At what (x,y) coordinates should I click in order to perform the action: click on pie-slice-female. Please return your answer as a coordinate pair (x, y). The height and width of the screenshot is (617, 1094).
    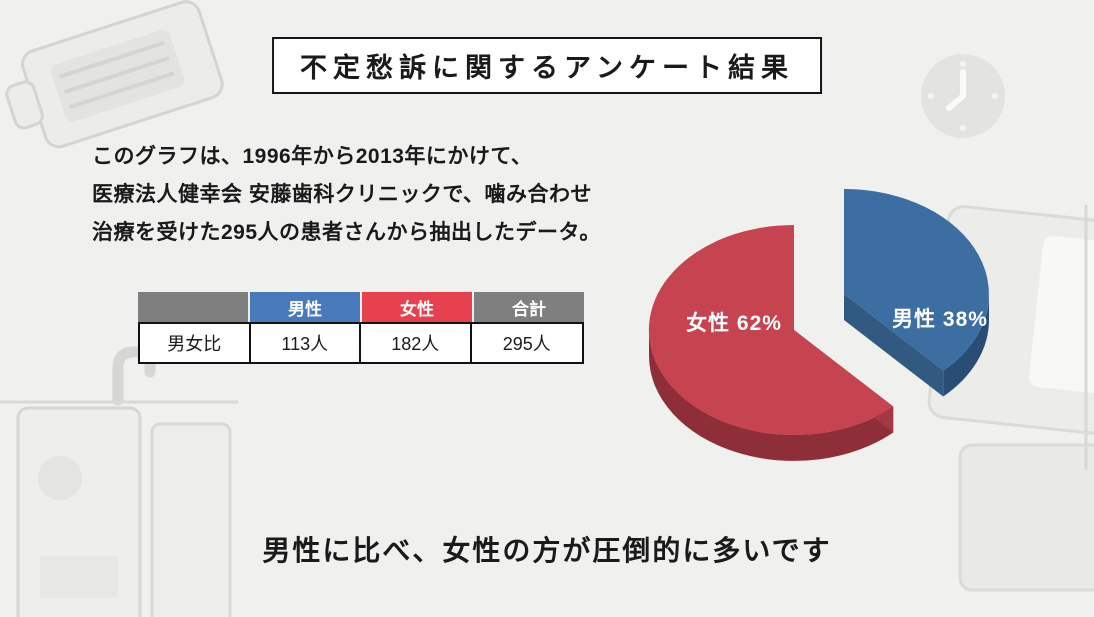
    Looking at the image, I should click on (771, 329).